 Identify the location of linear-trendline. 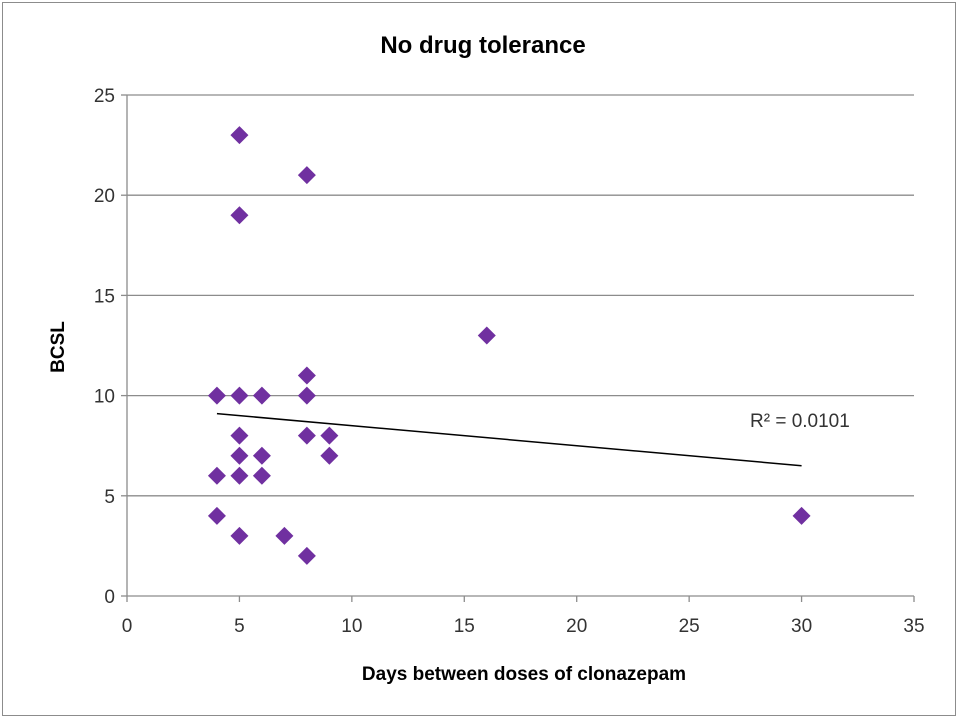
(509, 439).